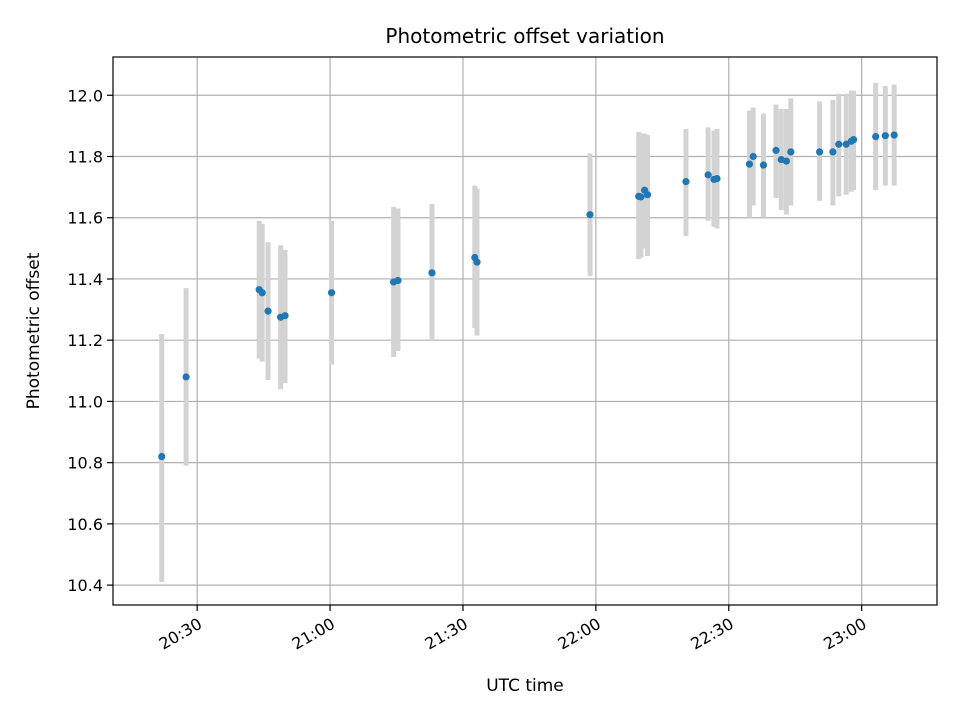 This screenshot has width=960, height=720. Describe the element at coordinates (180, 634) in the screenshot. I see `x-tick-label: 20:30` at that location.